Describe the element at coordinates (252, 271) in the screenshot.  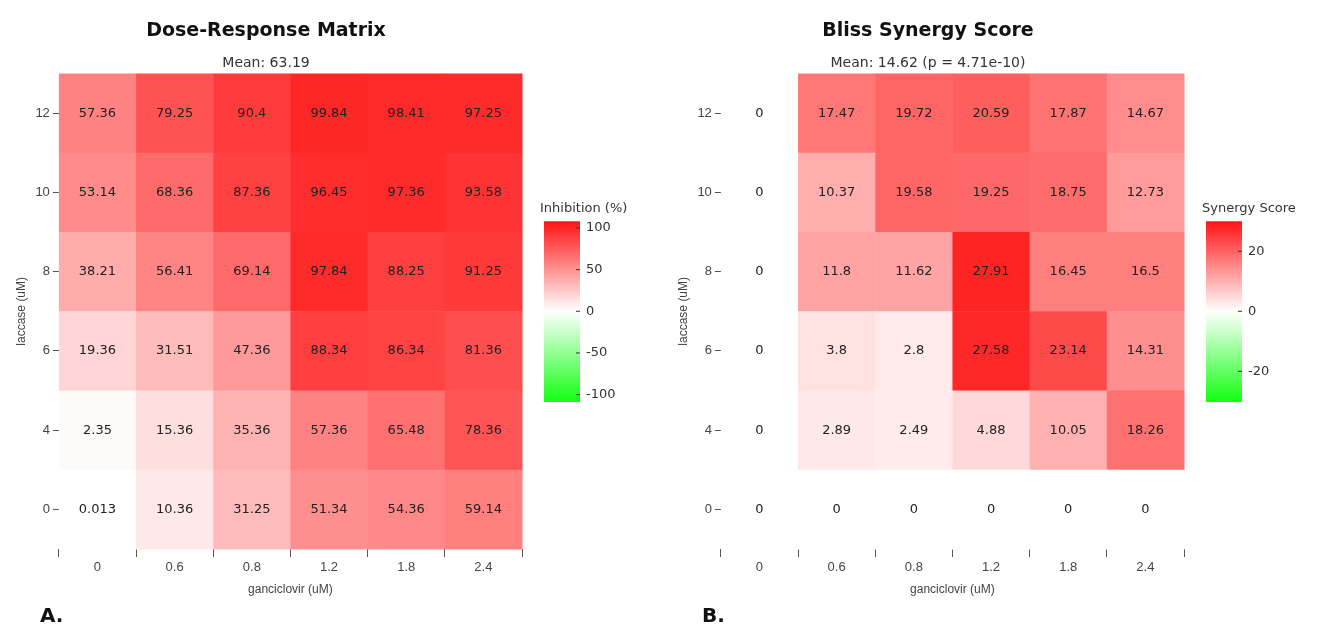
I see `data-label: 69.14` at that location.